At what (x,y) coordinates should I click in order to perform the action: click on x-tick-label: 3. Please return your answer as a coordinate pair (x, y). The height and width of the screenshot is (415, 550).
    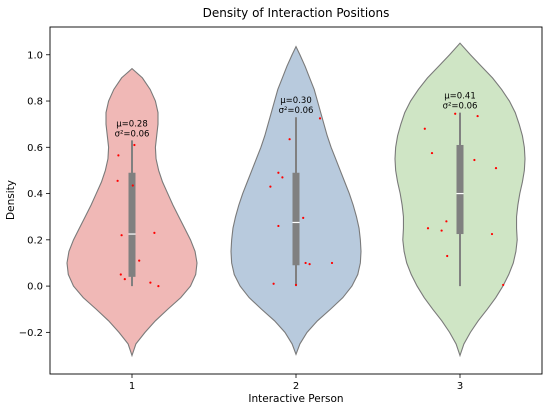
    Looking at the image, I should click on (460, 386).